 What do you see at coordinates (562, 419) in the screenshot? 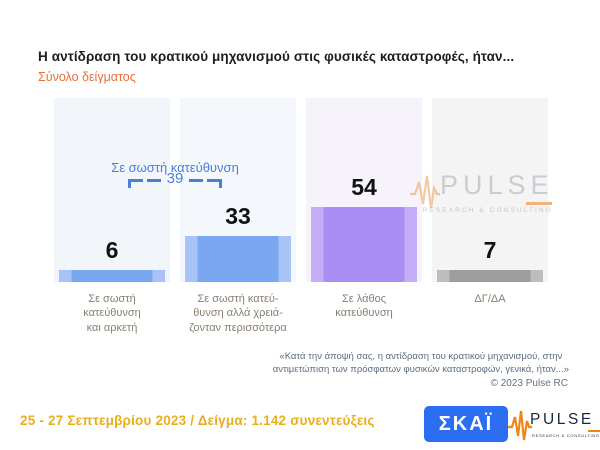
I see `pulse-logo-wordmark: PULSE` at bounding box center [562, 419].